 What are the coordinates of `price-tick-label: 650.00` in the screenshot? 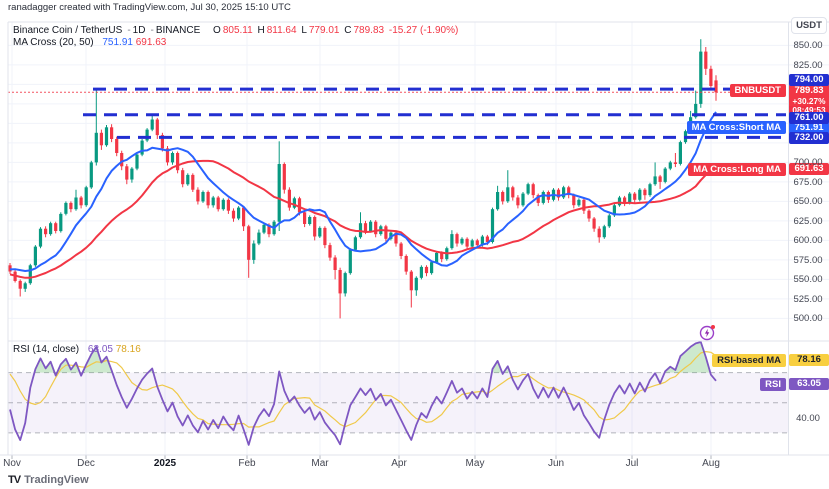 It's located at (808, 201).